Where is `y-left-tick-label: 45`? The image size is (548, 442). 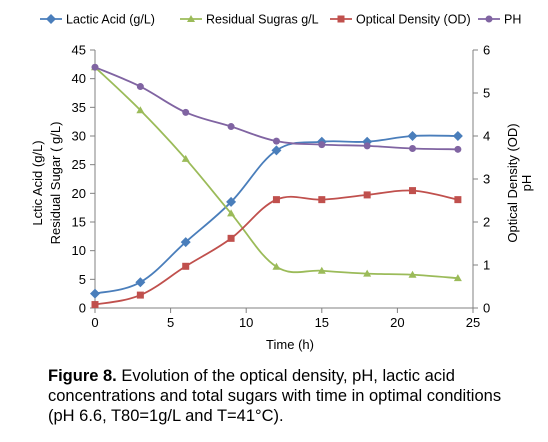
y-left-tick-label: 45 is located at coordinates (79, 50).